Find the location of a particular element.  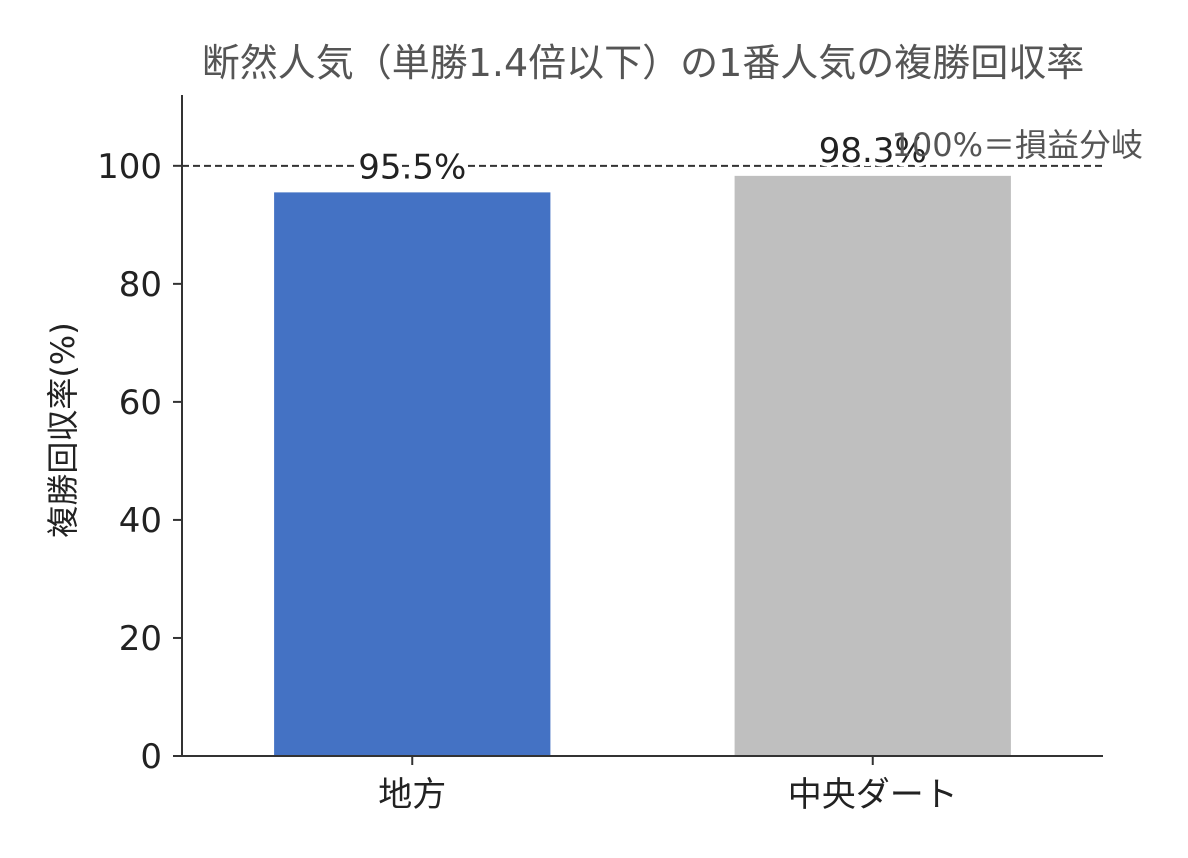

y-tick-label-40: 40 is located at coordinates (140, 521).